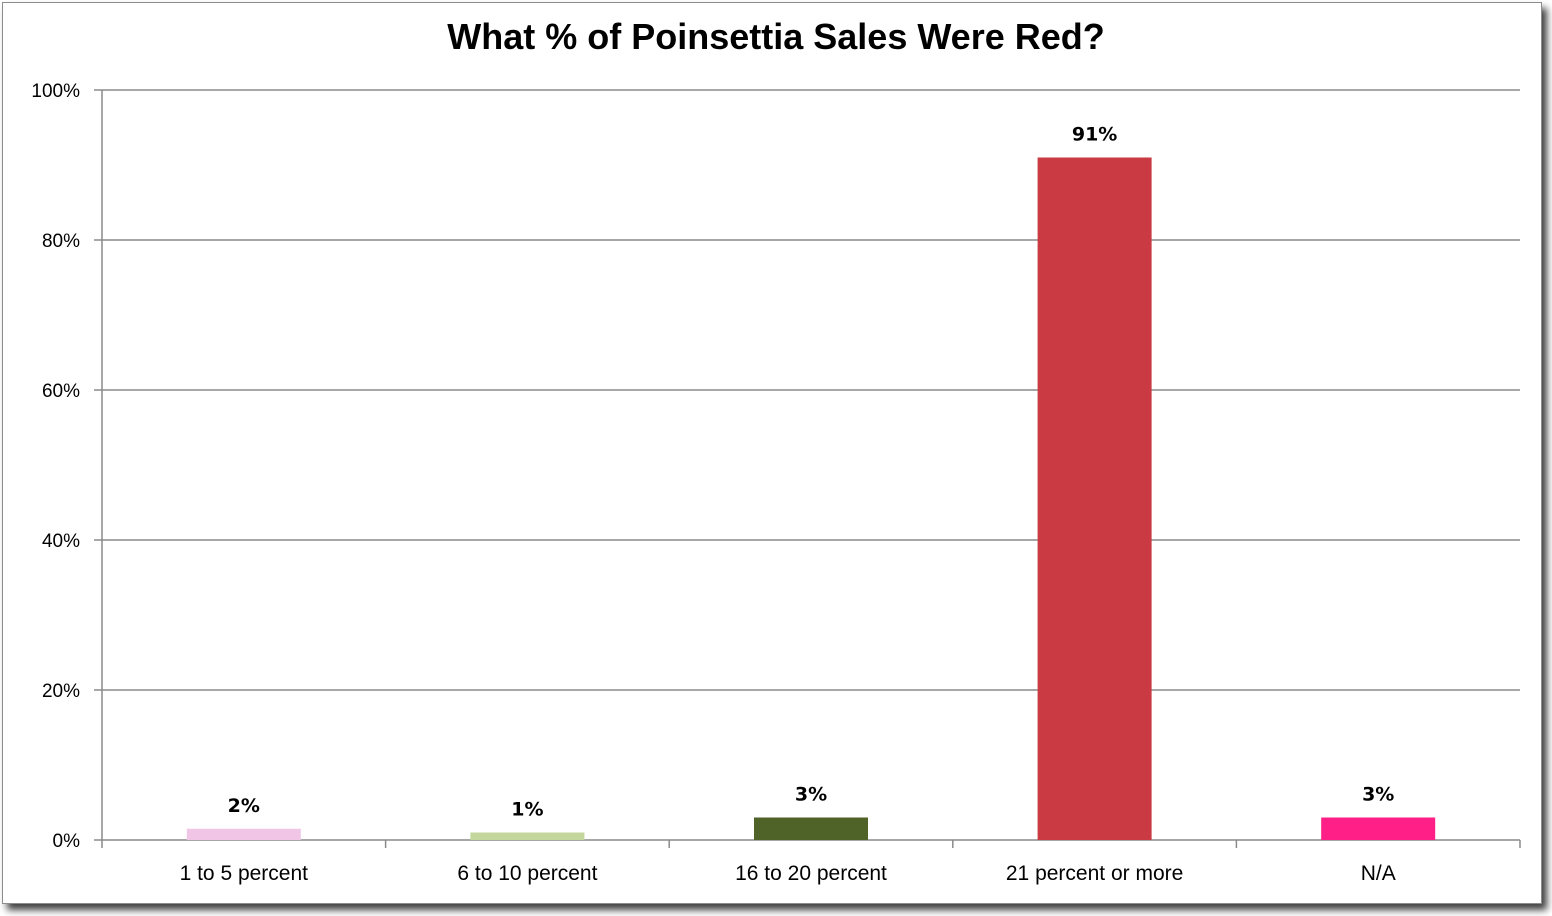 This screenshot has width=1552, height=916. What do you see at coordinates (527, 810) in the screenshot?
I see `data-label: 1%` at bounding box center [527, 810].